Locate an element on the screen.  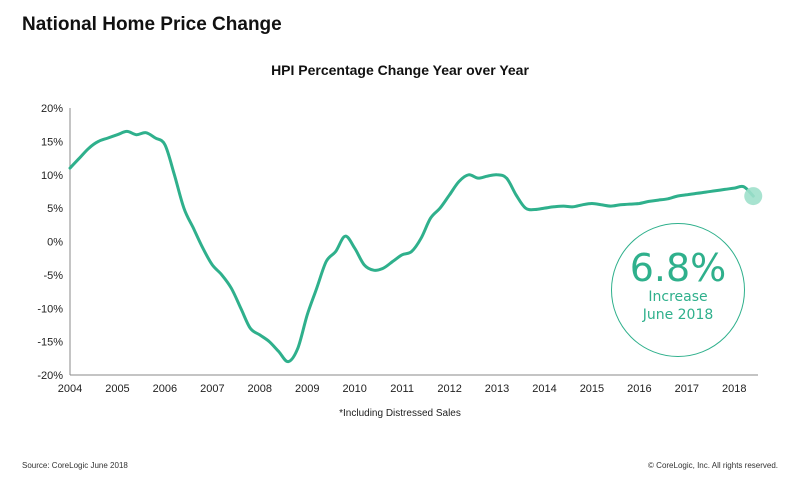
y-tick-label: -10% is located at coordinates (50, 309).